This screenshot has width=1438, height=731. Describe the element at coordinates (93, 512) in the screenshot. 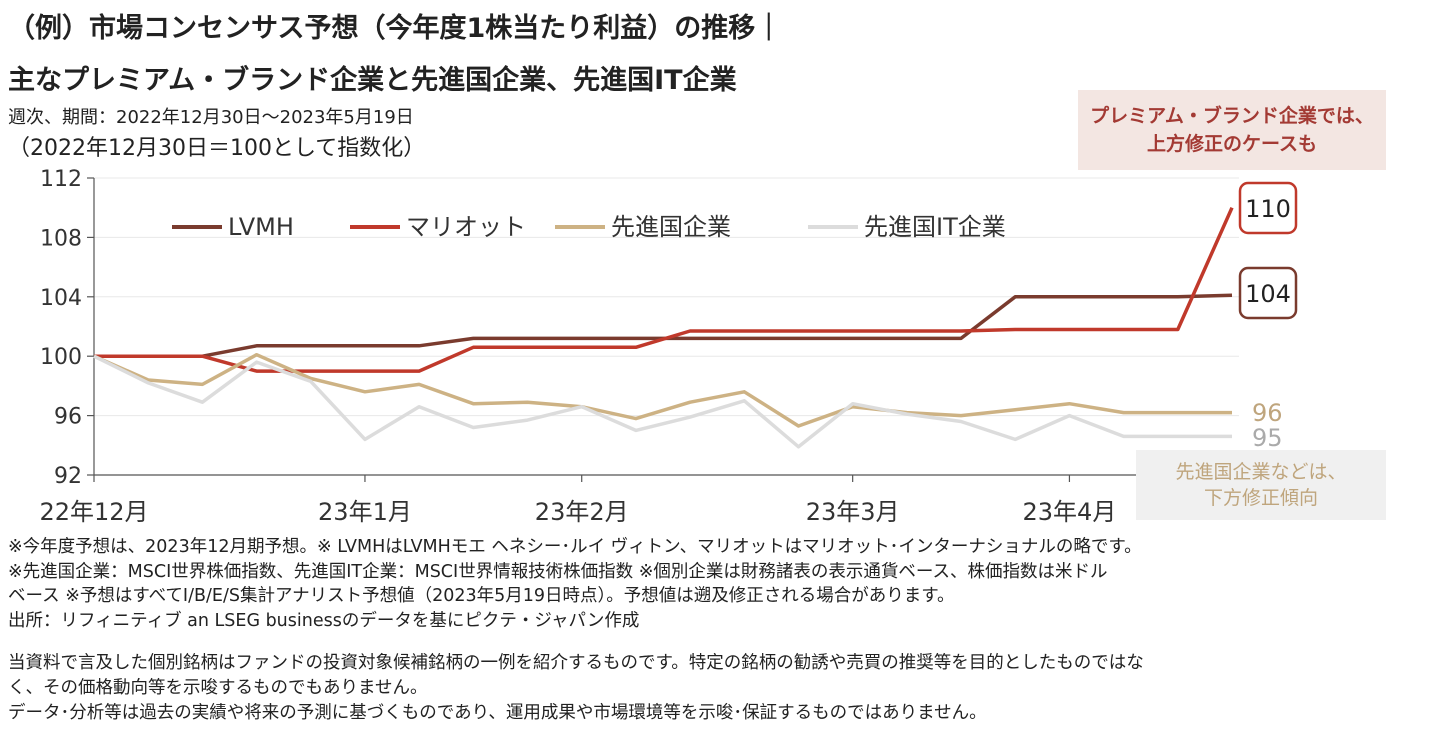

I see `x-tick-label: 22年12月` at that location.